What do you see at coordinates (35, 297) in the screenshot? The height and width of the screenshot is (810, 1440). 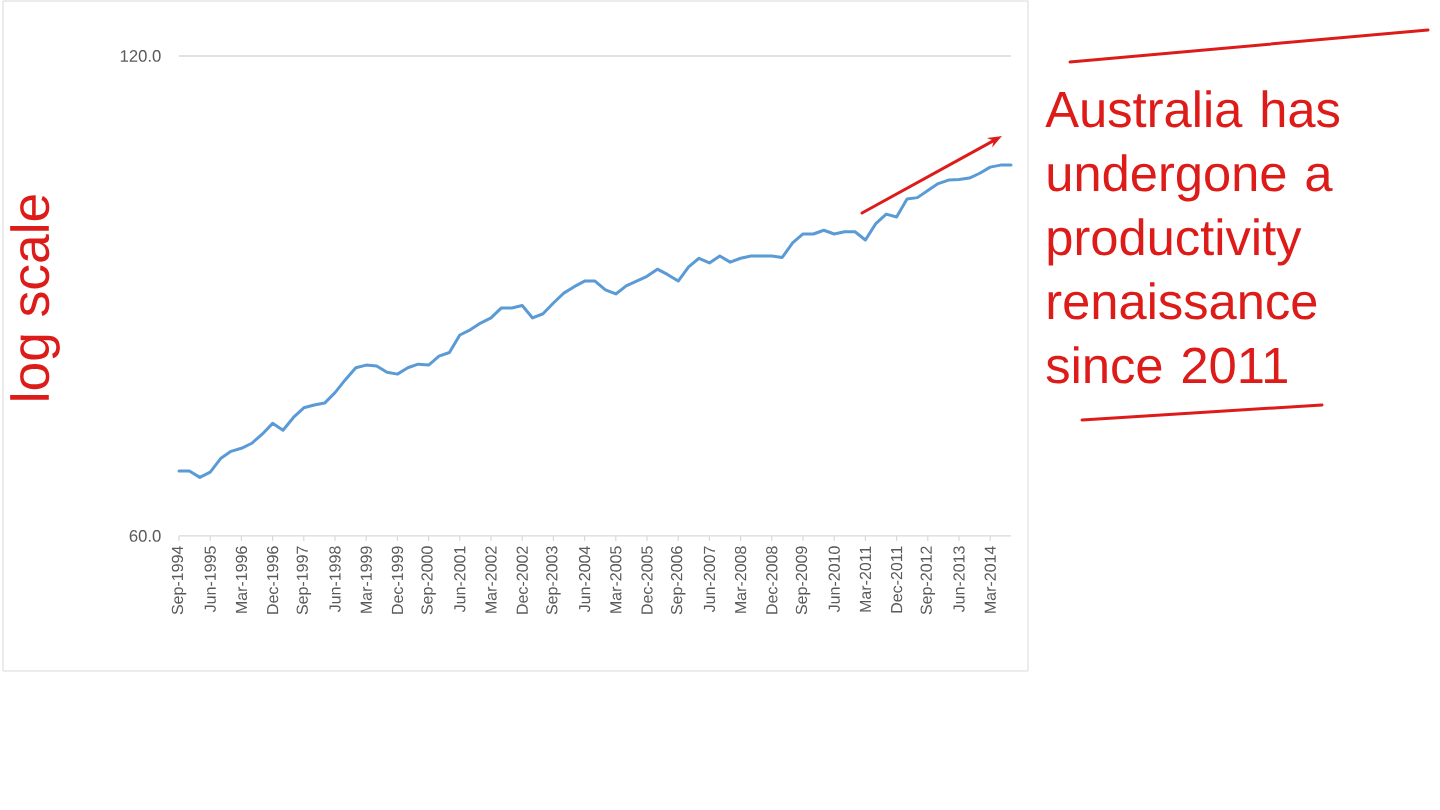 I see `text: log scale` at bounding box center [35, 297].